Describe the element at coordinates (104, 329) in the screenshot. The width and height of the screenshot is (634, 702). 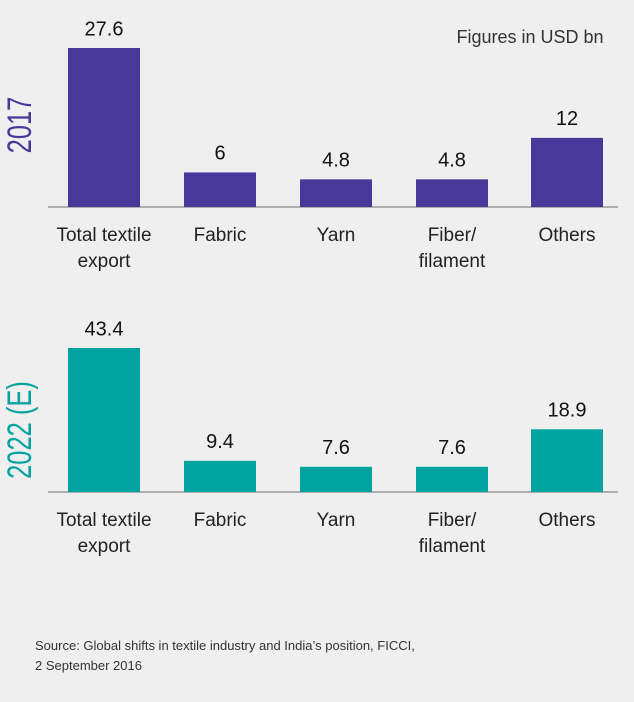
I see `value-label: 43.4` at that location.